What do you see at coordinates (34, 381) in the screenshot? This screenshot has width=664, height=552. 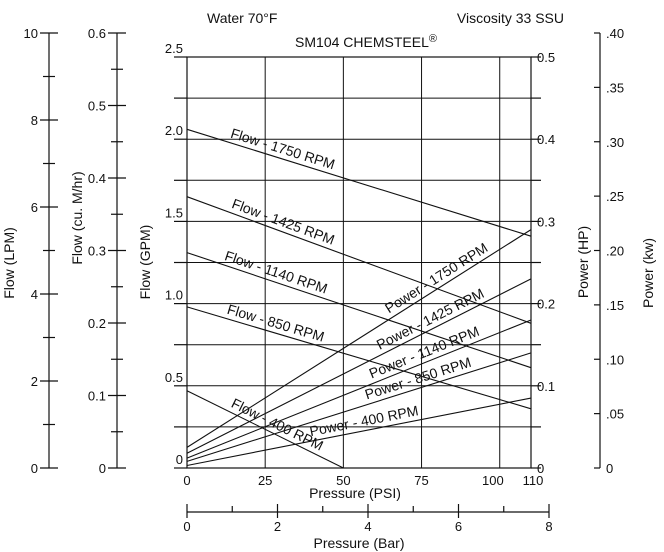 I see `flow_lpm_axis-tick-label: 2` at bounding box center [34, 381].